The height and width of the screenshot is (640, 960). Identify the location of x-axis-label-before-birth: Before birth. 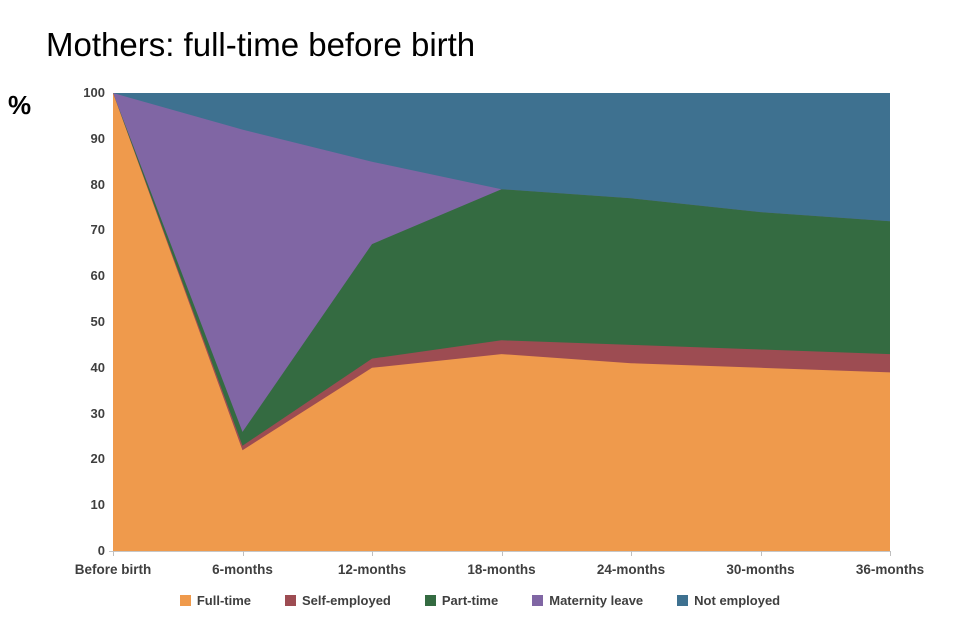
(113, 569).